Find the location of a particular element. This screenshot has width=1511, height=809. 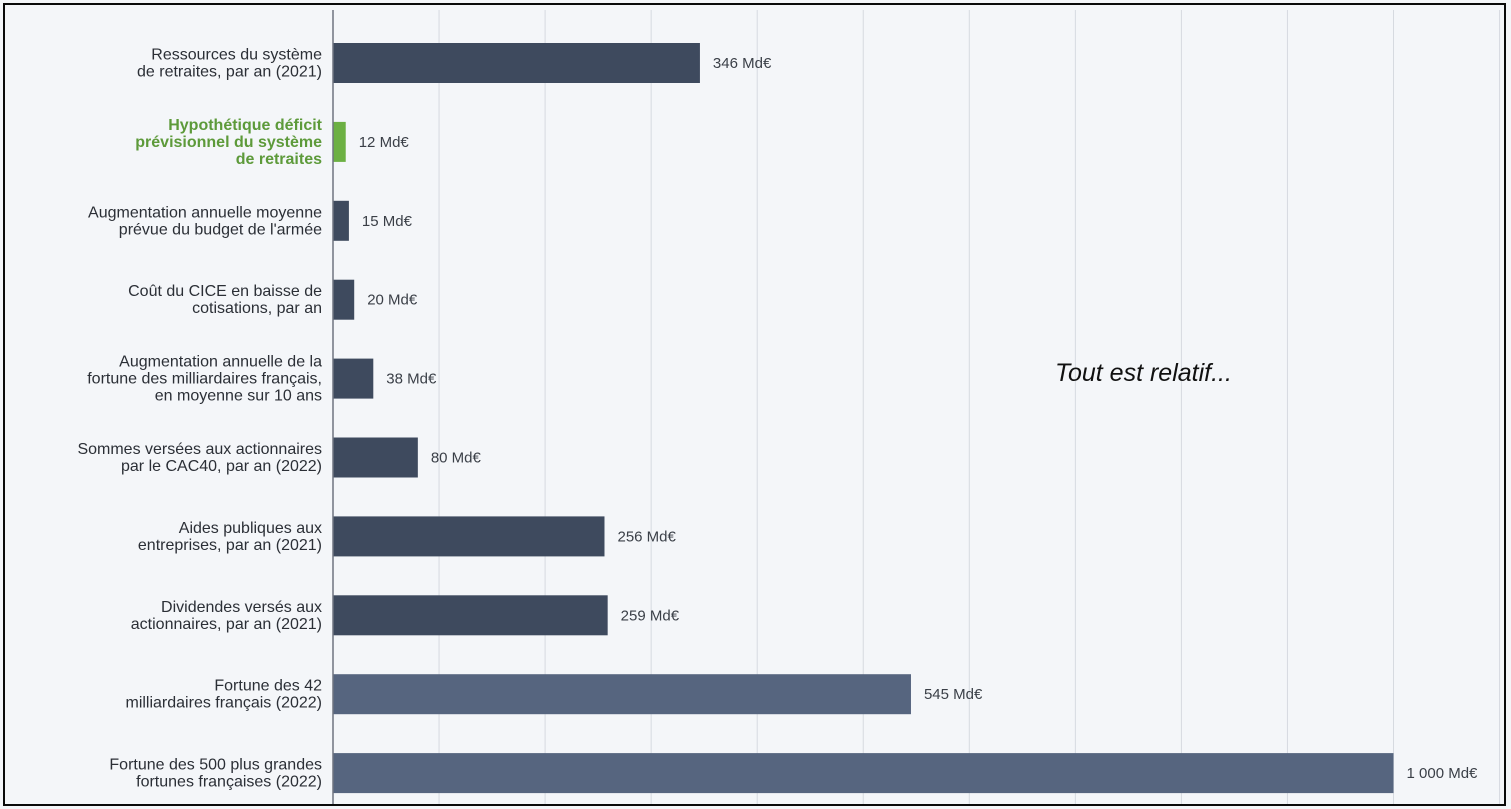

category-label-line: fortunes françaises (2022) is located at coordinates (229, 782).